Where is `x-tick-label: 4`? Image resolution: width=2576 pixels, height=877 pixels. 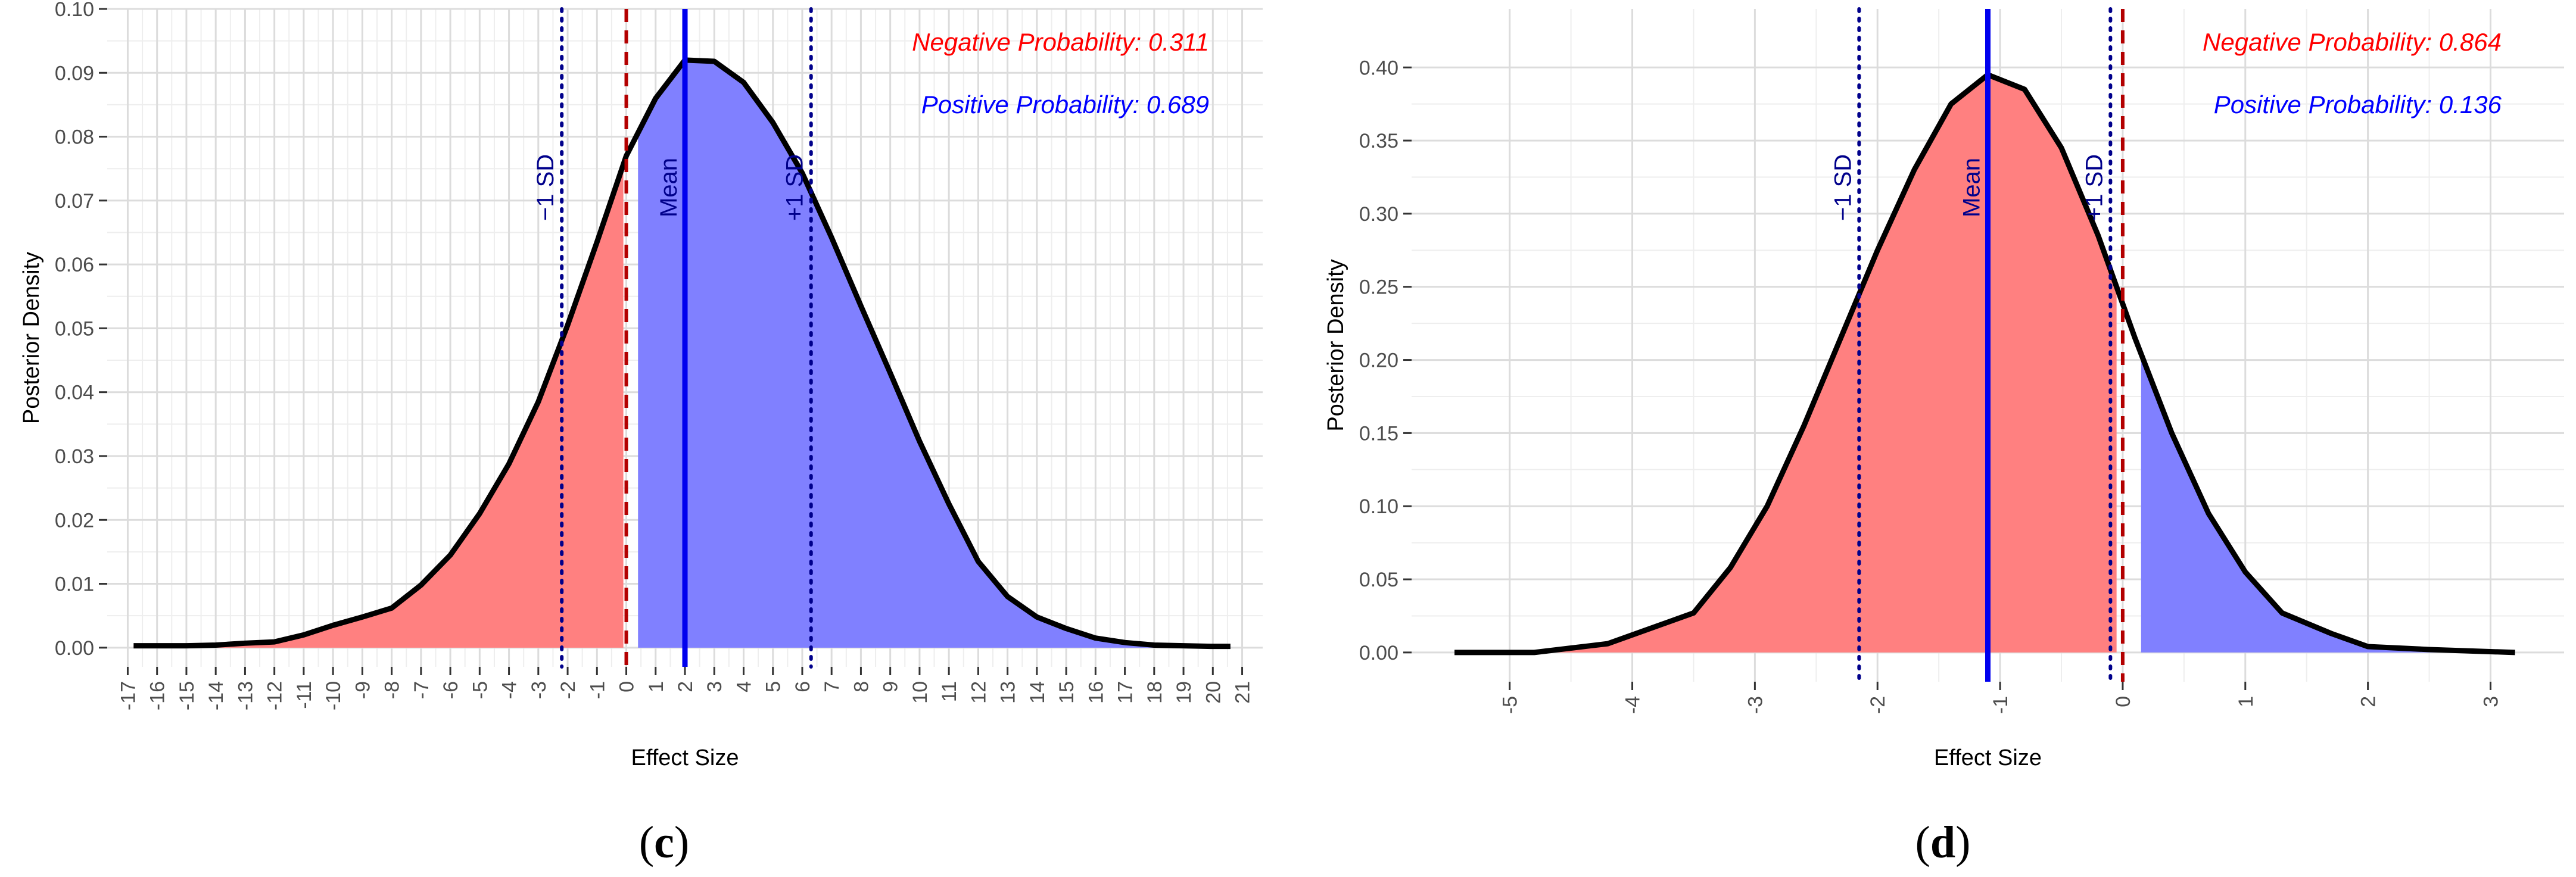 x-tick-label: 4 is located at coordinates (744, 686).